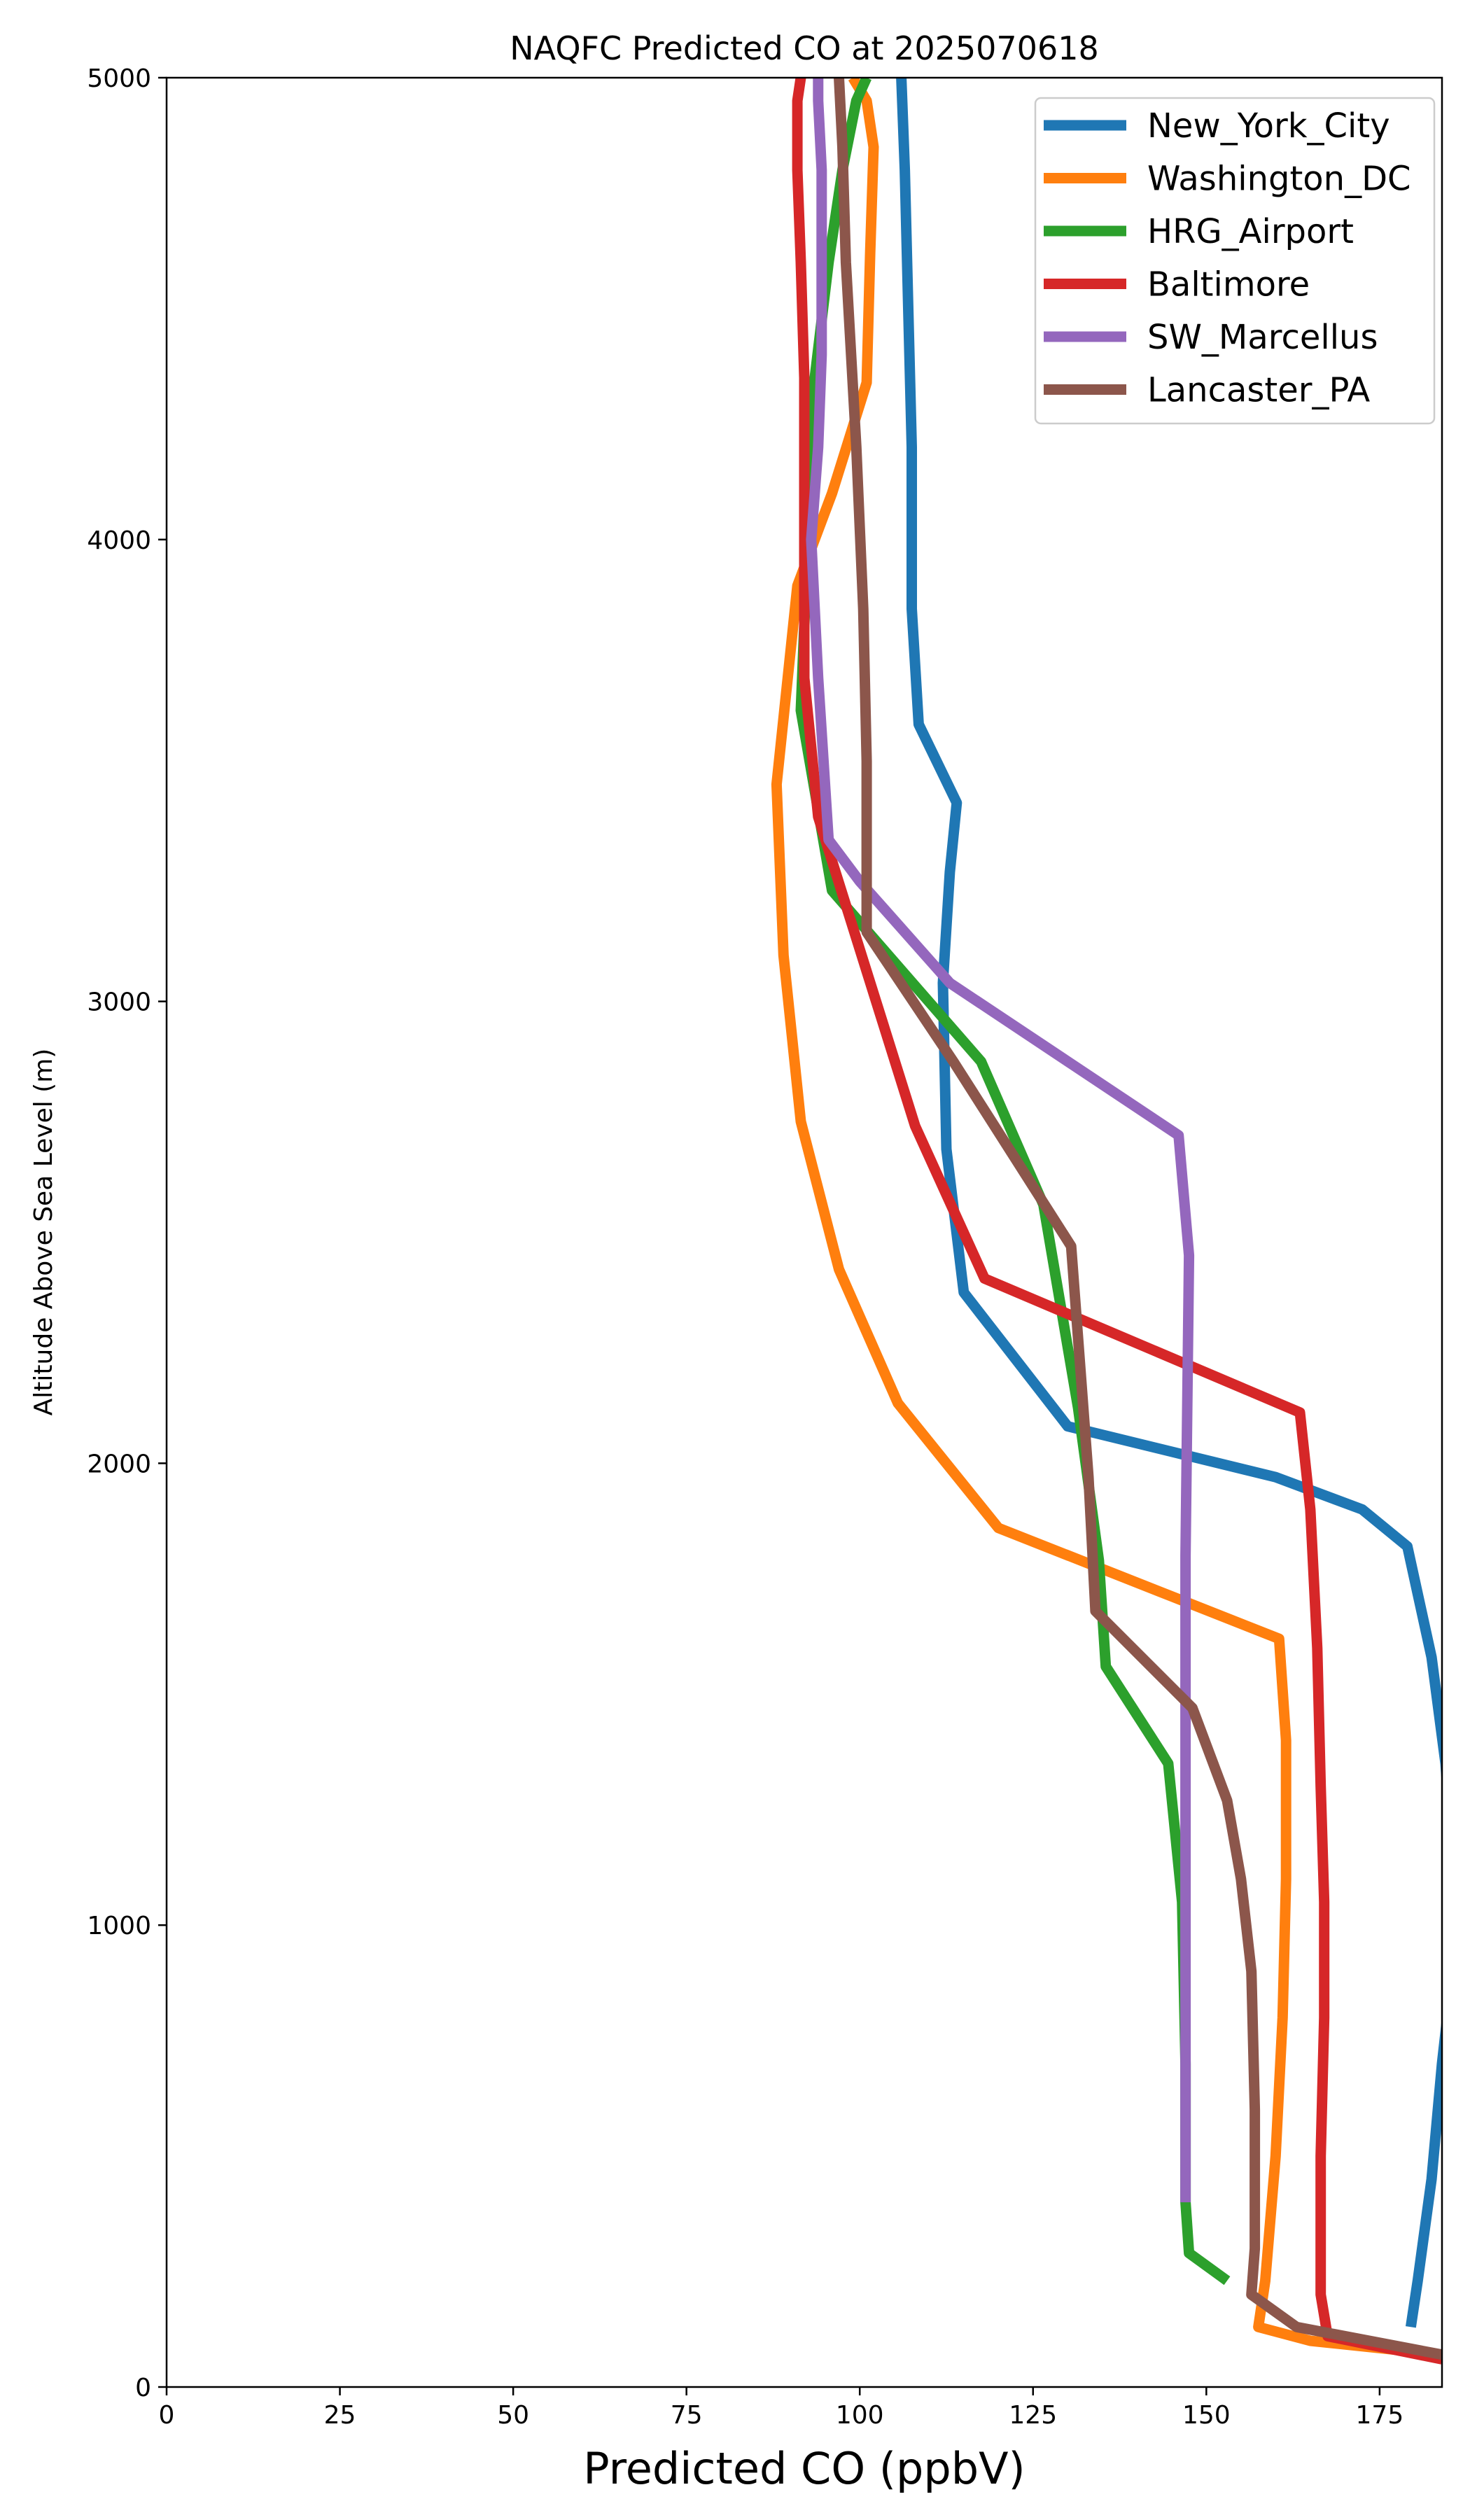 The height and width of the screenshot is (2520, 1470). Describe the element at coordinates (860, 2415) in the screenshot. I see `x-tick-label: 100` at that location.